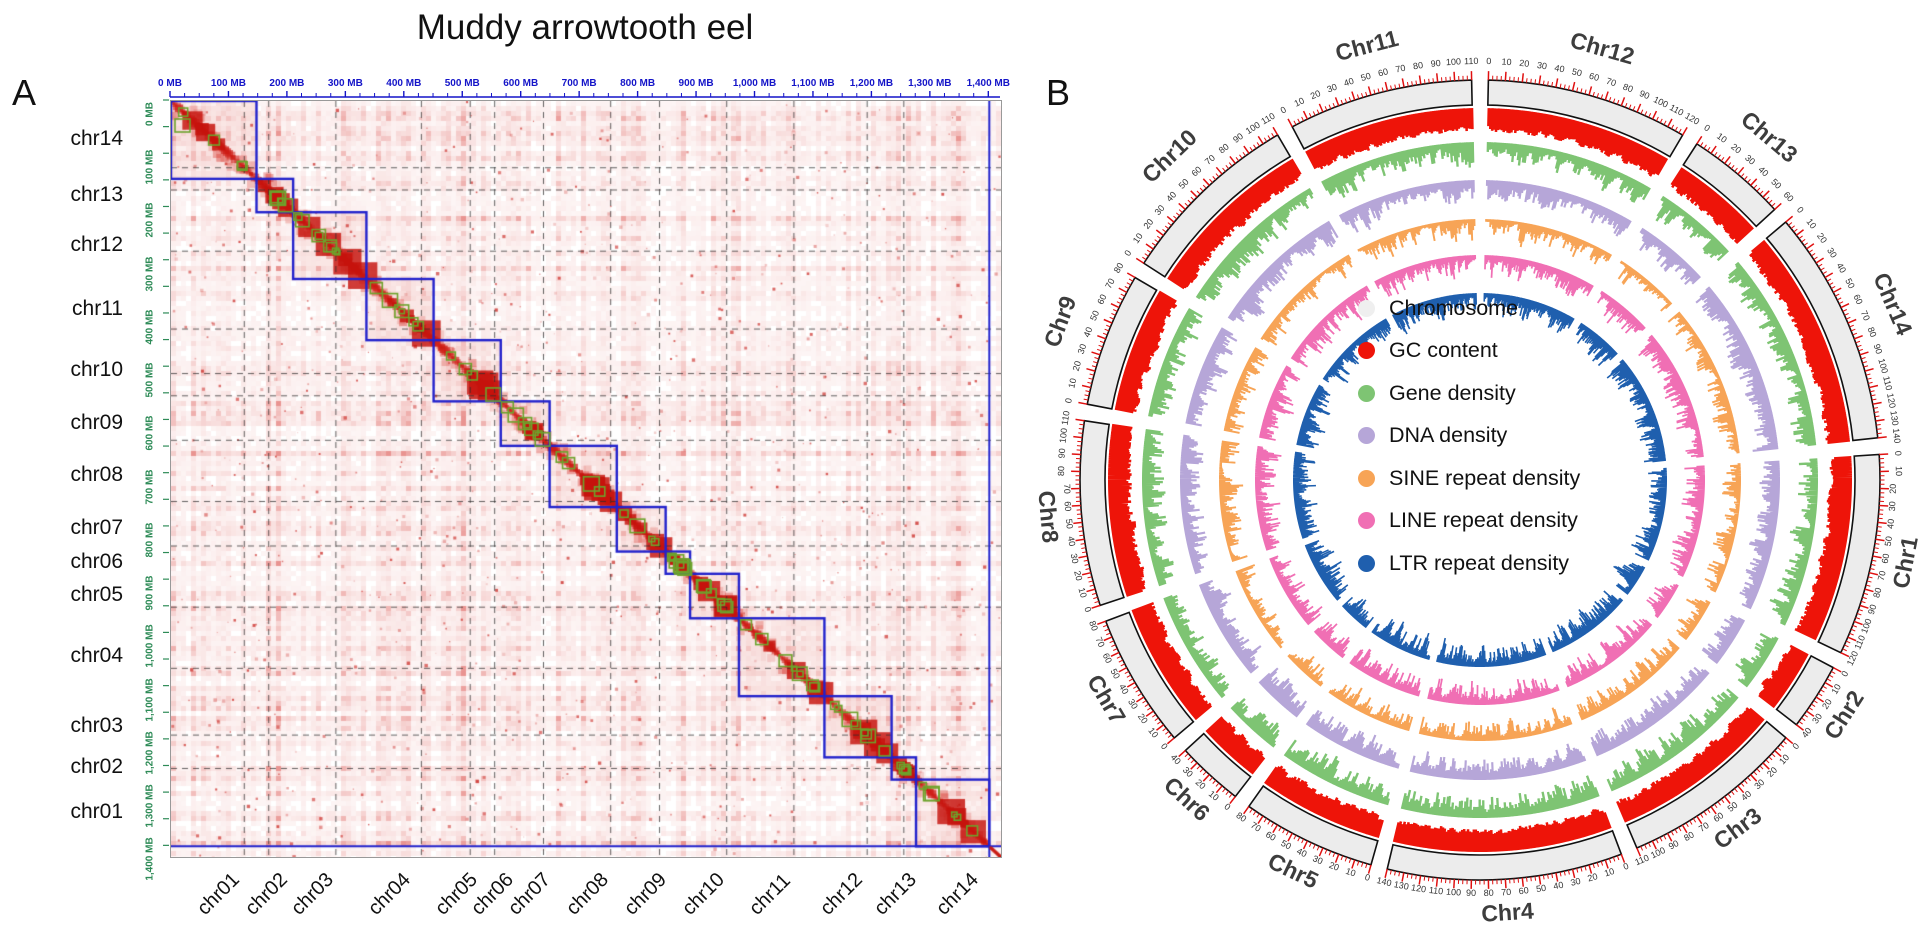  Describe the element at coordinates (462, 83) in the screenshot. I see `hic-x-tick-label: 500 MB` at that location.